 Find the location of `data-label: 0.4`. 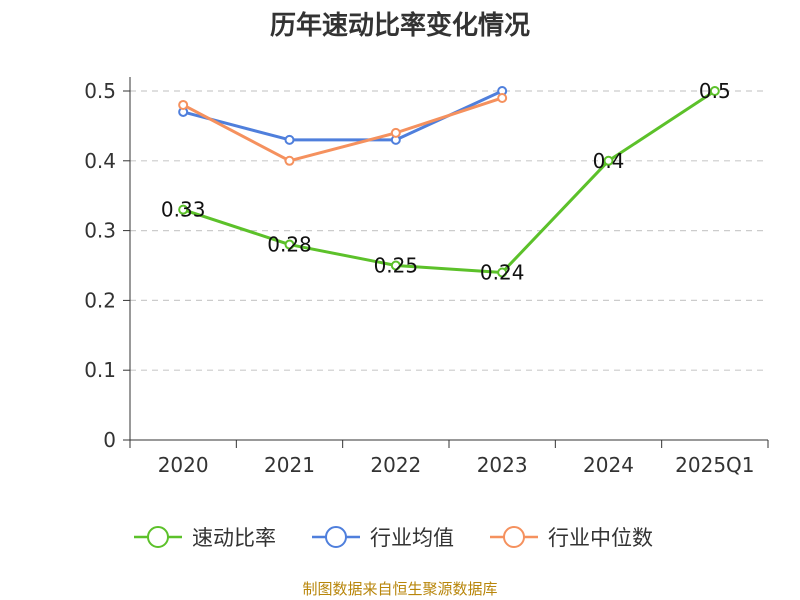

data-label: 0.4 is located at coordinates (609, 161).